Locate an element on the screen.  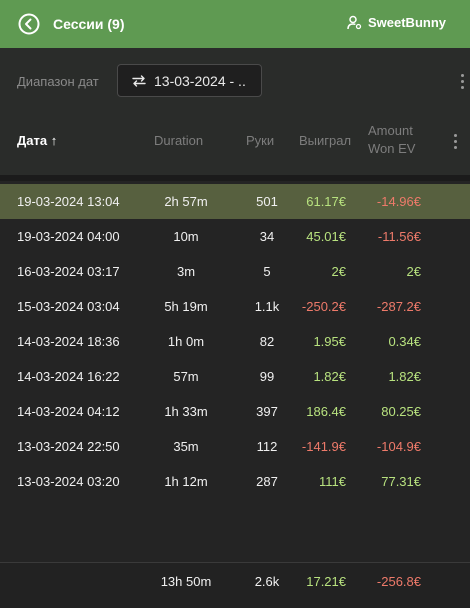
cell-date: 15-03-2024 03:04 is located at coordinates (68, 306).